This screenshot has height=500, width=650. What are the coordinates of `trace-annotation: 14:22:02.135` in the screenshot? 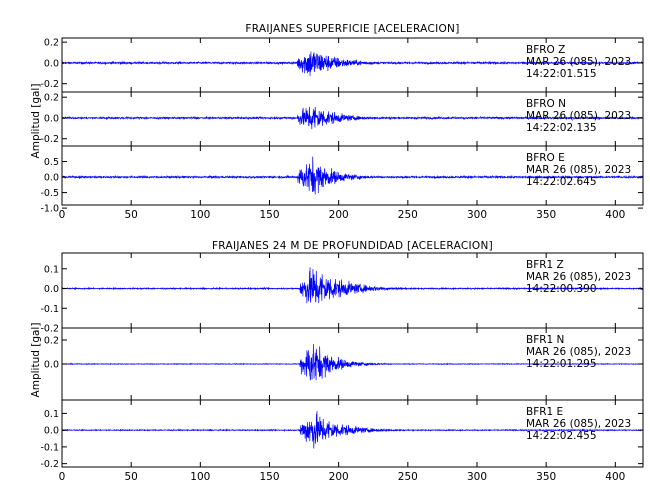 It's located at (561, 128).